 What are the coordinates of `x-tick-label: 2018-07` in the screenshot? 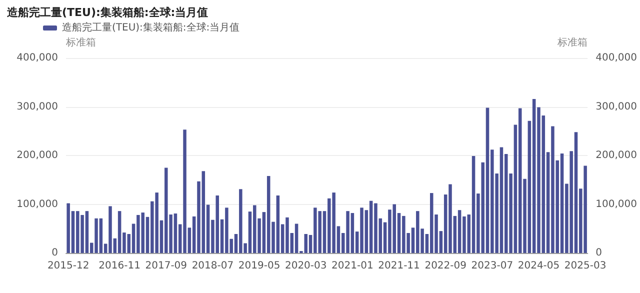 It's located at (213, 266).